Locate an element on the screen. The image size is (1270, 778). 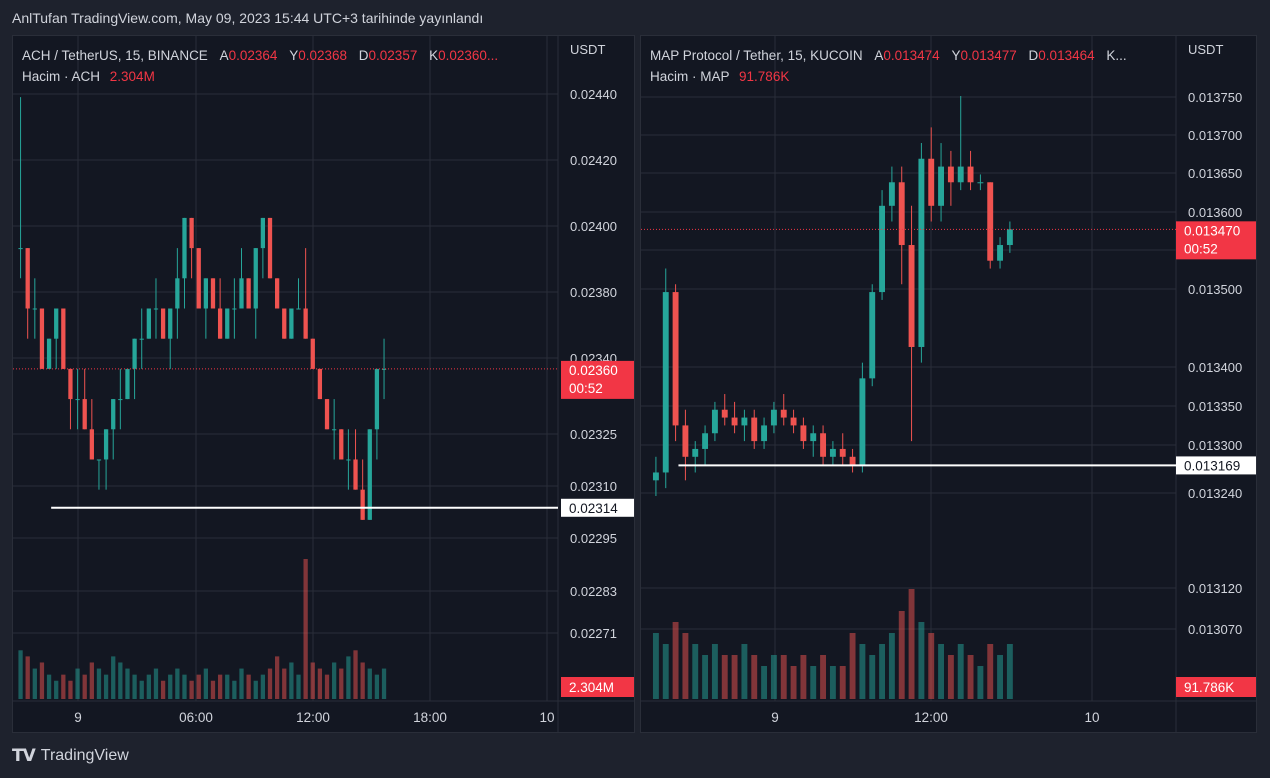
tradingview-logo-icon: 𝗧𝗩 is located at coordinates (24, 755).